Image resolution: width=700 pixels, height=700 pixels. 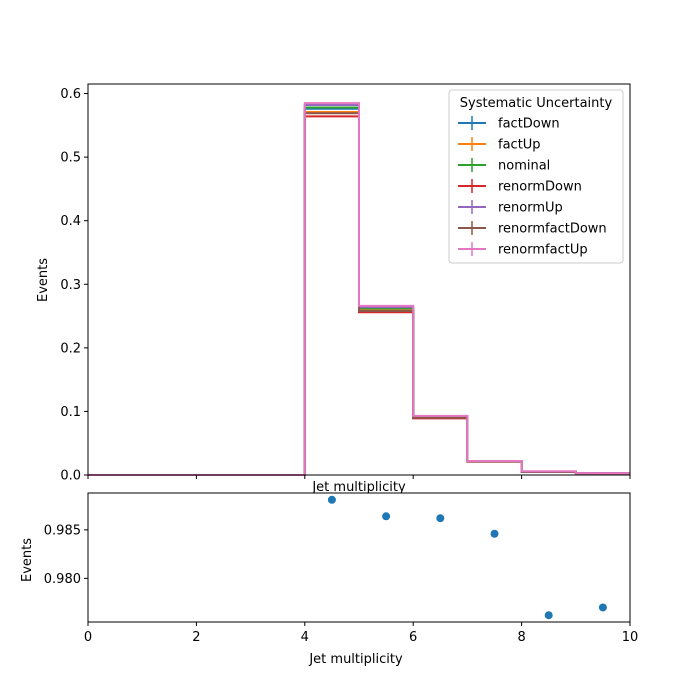 I want to click on top-y-tick-label: 0.5, so click(x=70, y=158).